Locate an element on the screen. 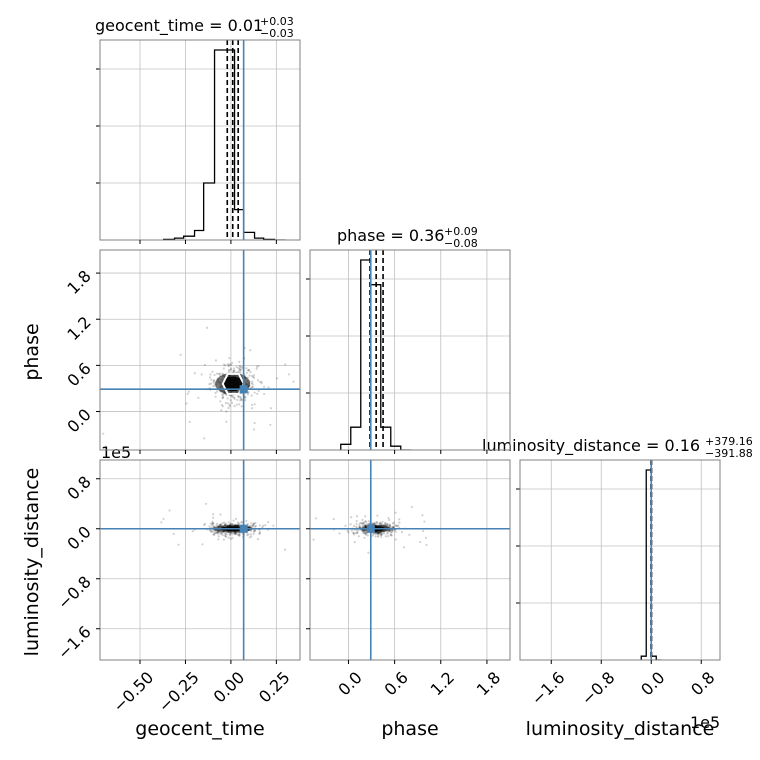 The width and height of the screenshot is (760, 760). panel-luminosity_distance-vs-phase: 0.0 0.6 1.2 1.8 is located at coordinates (408, 579).